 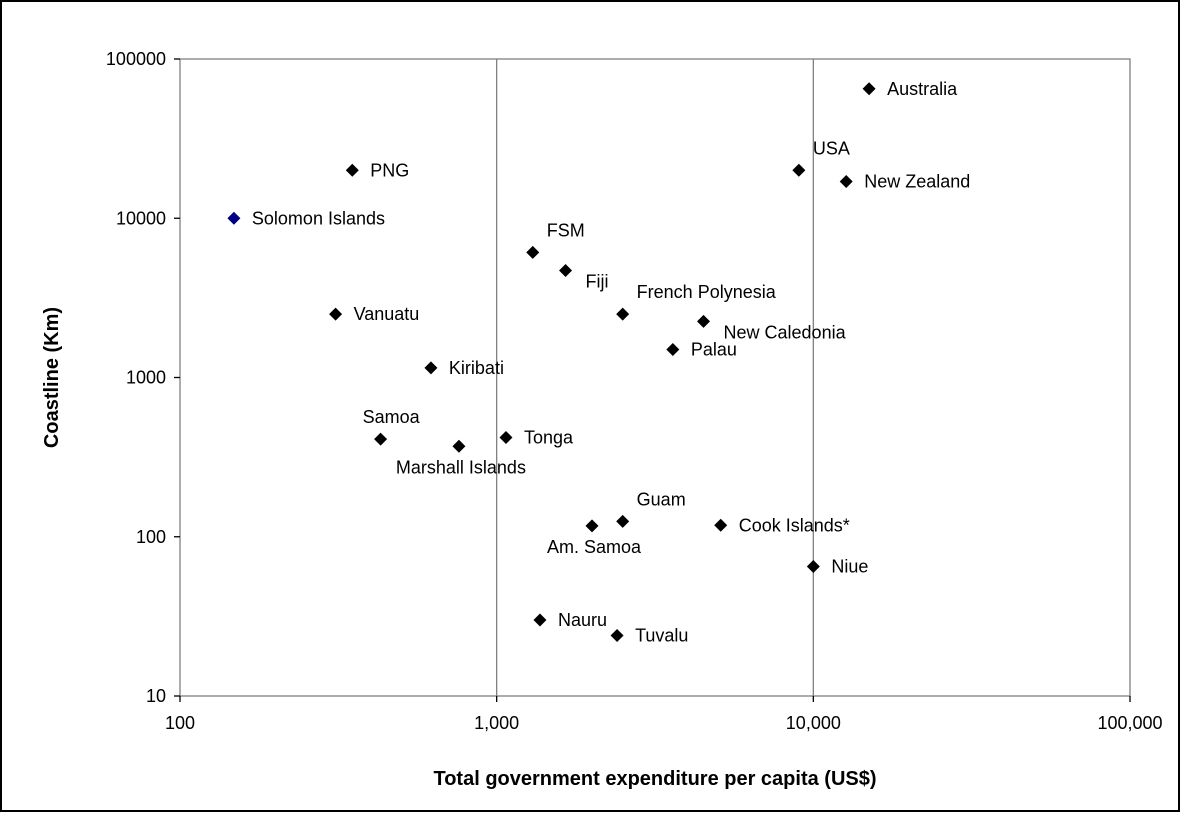 What do you see at coordinates (549, 437) in the screenshot?
I see `data-point-label: Tonga` at bounding box center [549, 437].